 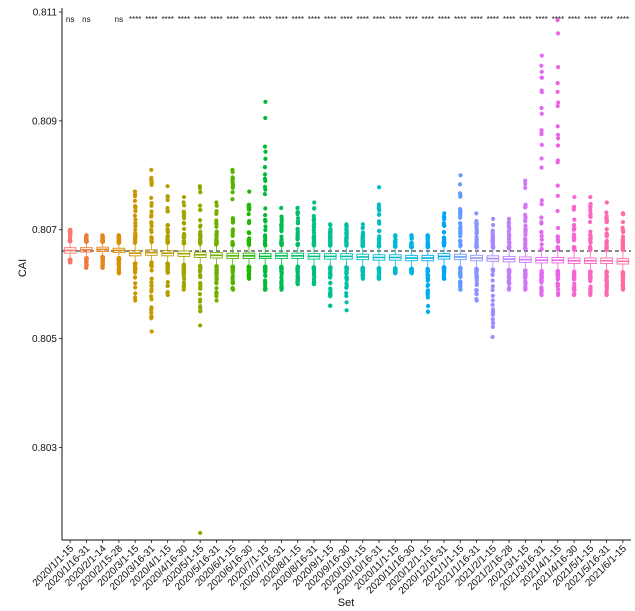 What do you see at coordinates (44, 121) in the screenshot?
I see `y-tick-label: 0.809` at bounding box center [44, 121].